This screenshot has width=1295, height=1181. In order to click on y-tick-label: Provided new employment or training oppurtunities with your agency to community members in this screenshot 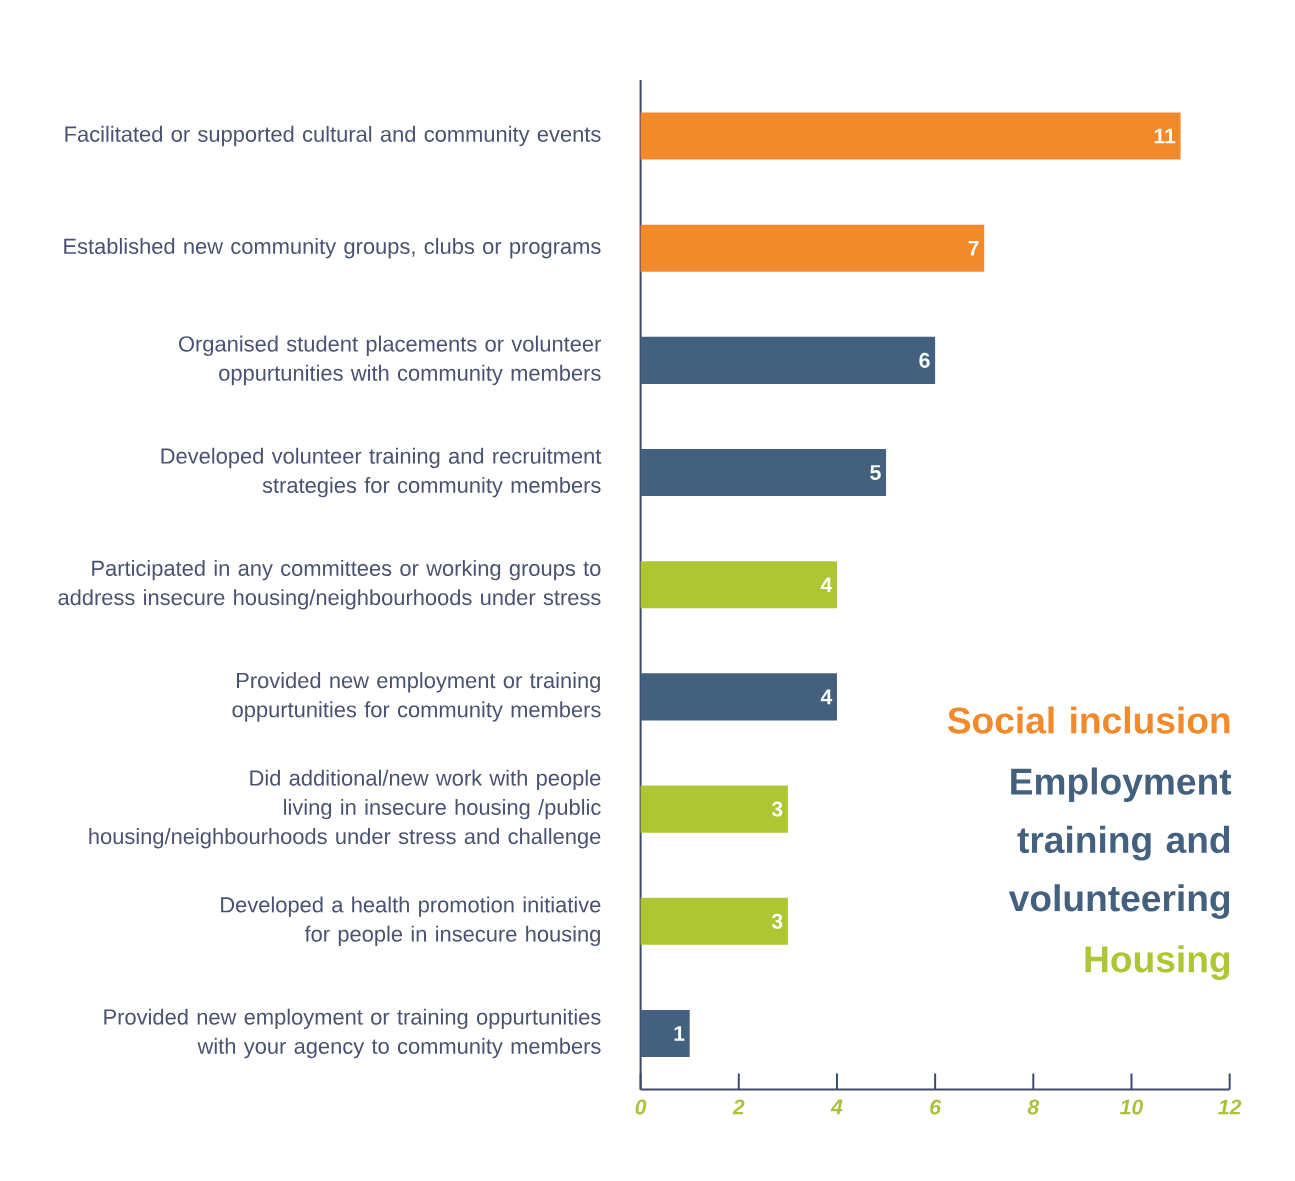, I will do `click(352, 1033)`.